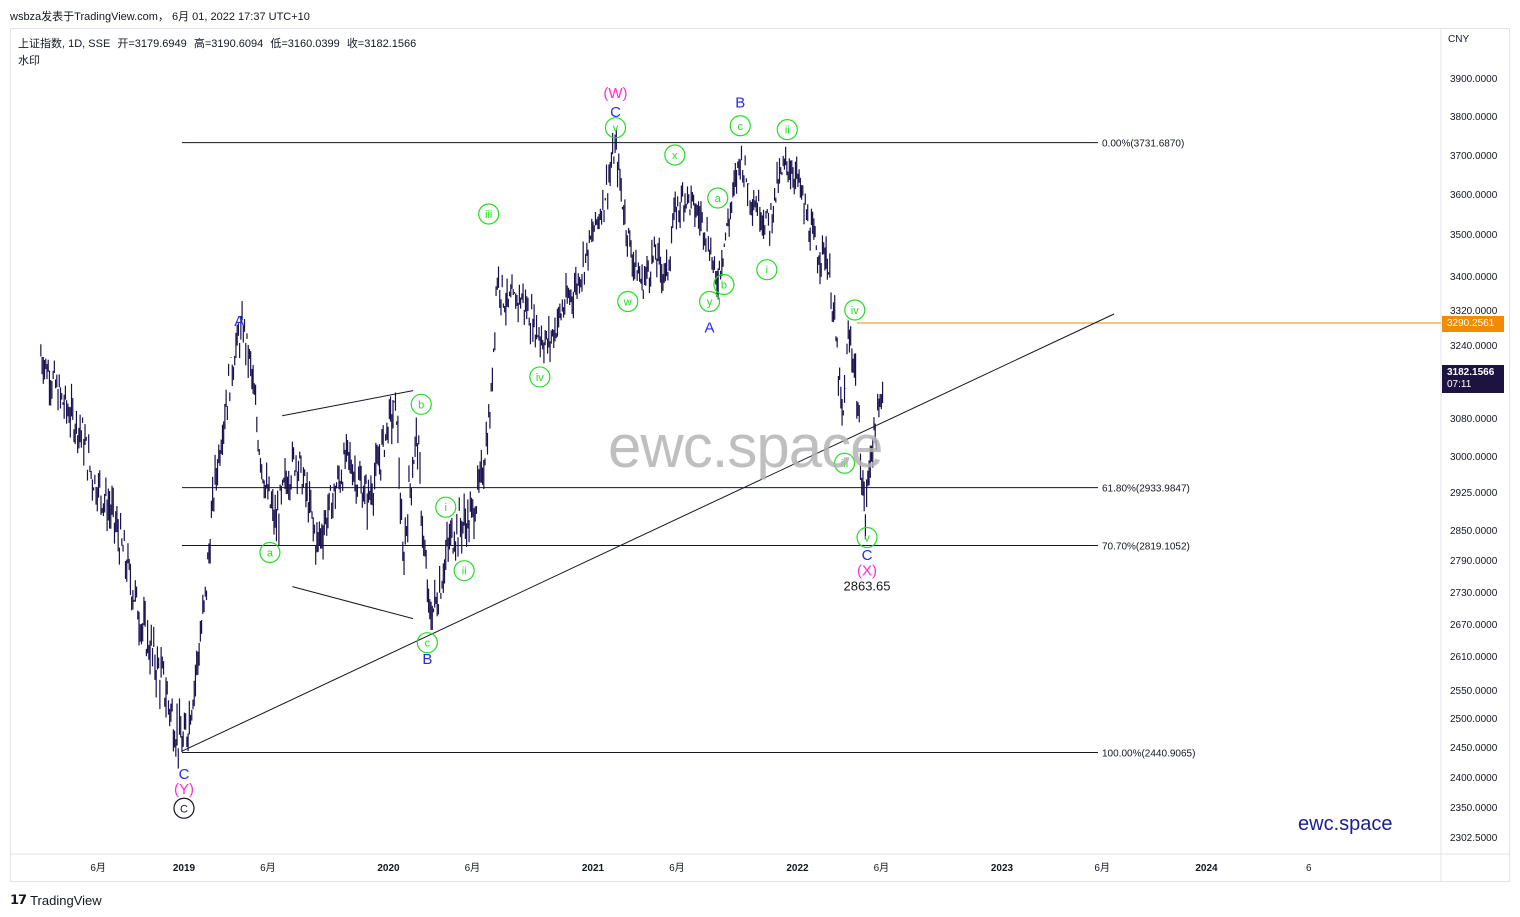 This screenshot has width=1520, height=917. I want to click on y-tick-label: 2450.0000, so click(1474, 748).